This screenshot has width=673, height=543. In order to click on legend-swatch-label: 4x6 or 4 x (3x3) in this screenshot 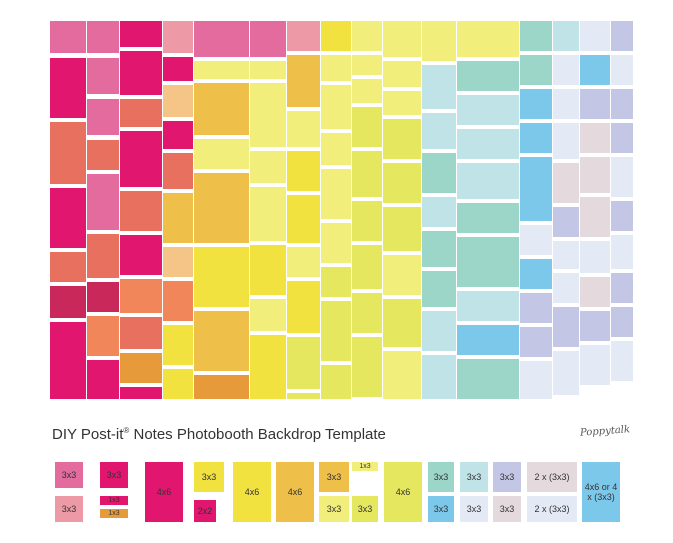, I will do `click(601, 492)`.